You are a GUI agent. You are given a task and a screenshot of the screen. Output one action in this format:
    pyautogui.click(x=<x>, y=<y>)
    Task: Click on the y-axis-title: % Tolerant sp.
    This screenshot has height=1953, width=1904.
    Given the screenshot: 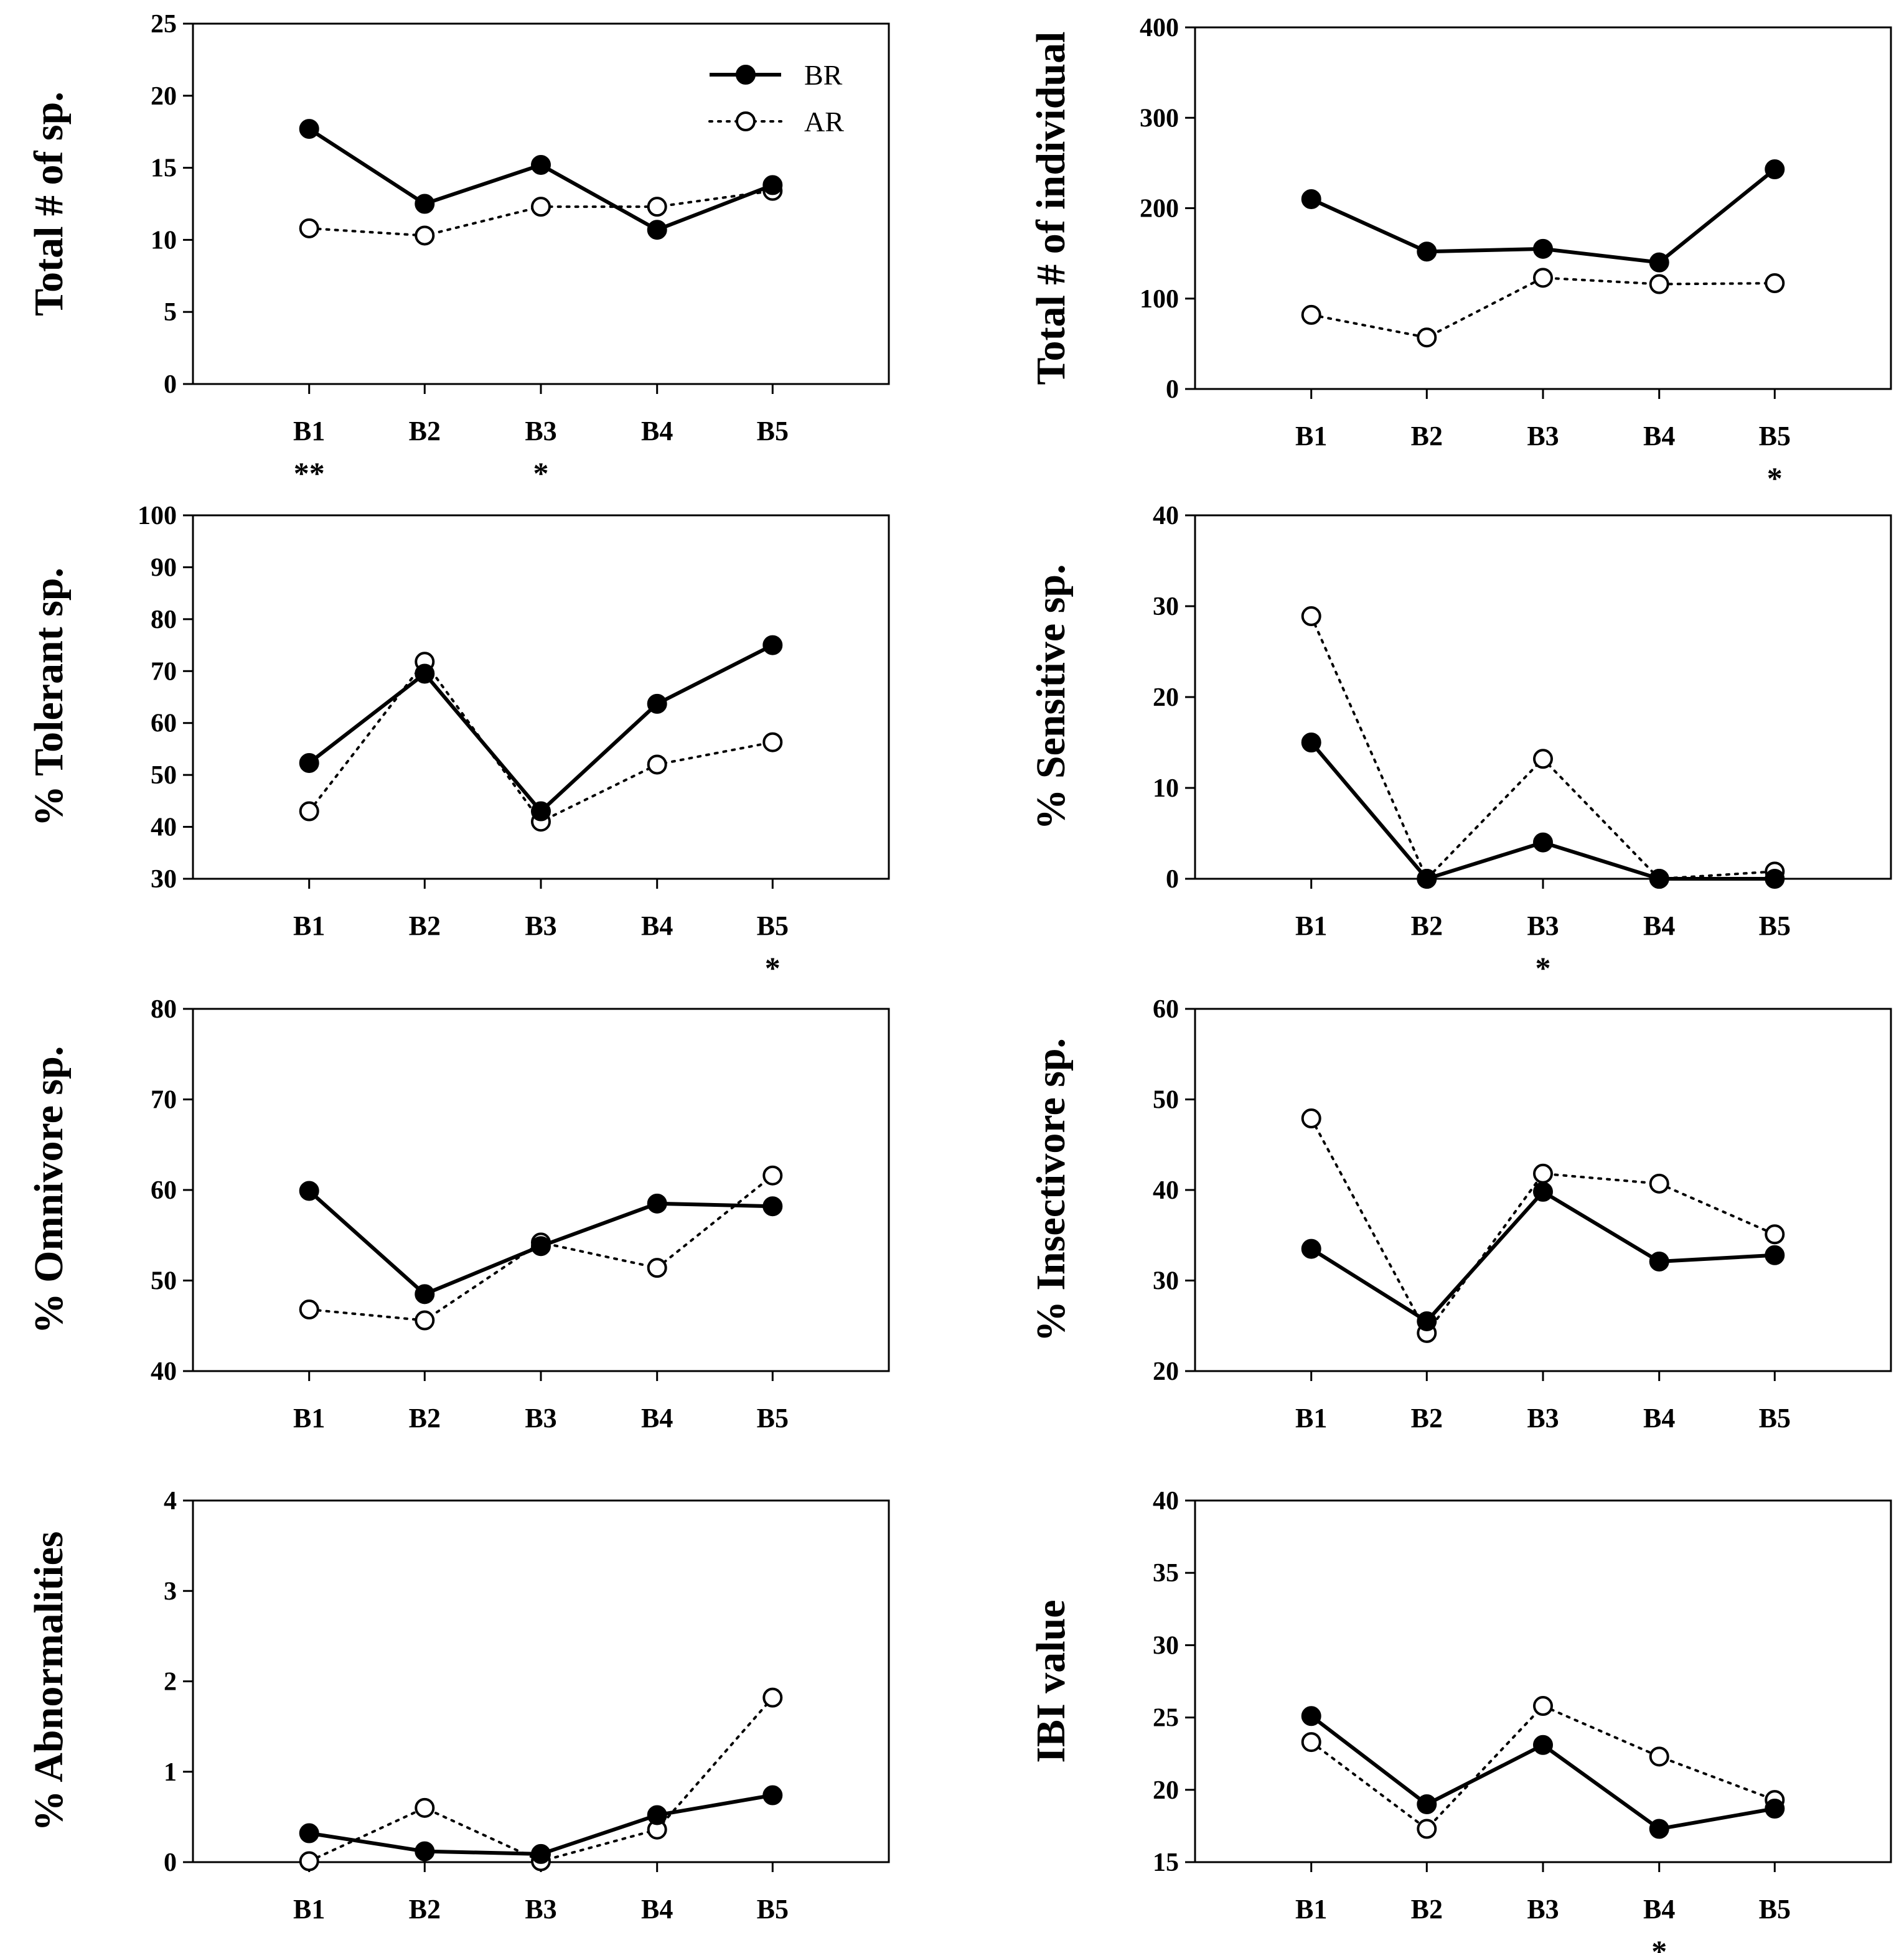 What is the action you would take?
    pyautogui.click(x=49, y=698)
    